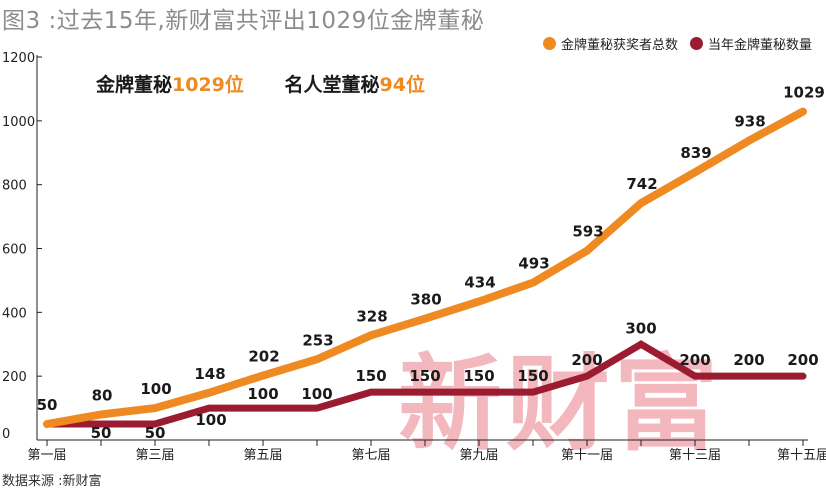  I want to click on data-label-annual: 300, so click(640, 328).